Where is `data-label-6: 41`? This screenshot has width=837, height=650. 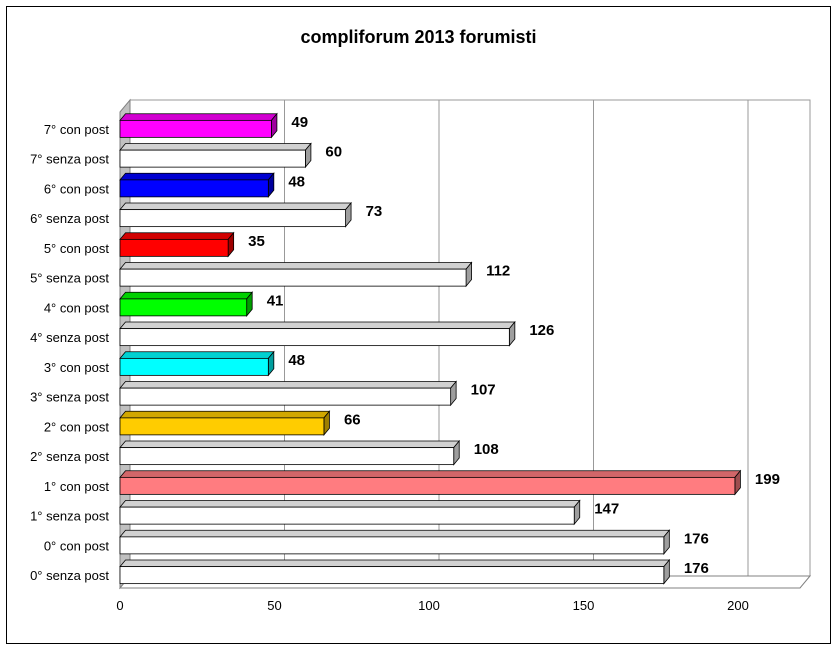 data-label-6: 41 is located at coordinates (275, 300).